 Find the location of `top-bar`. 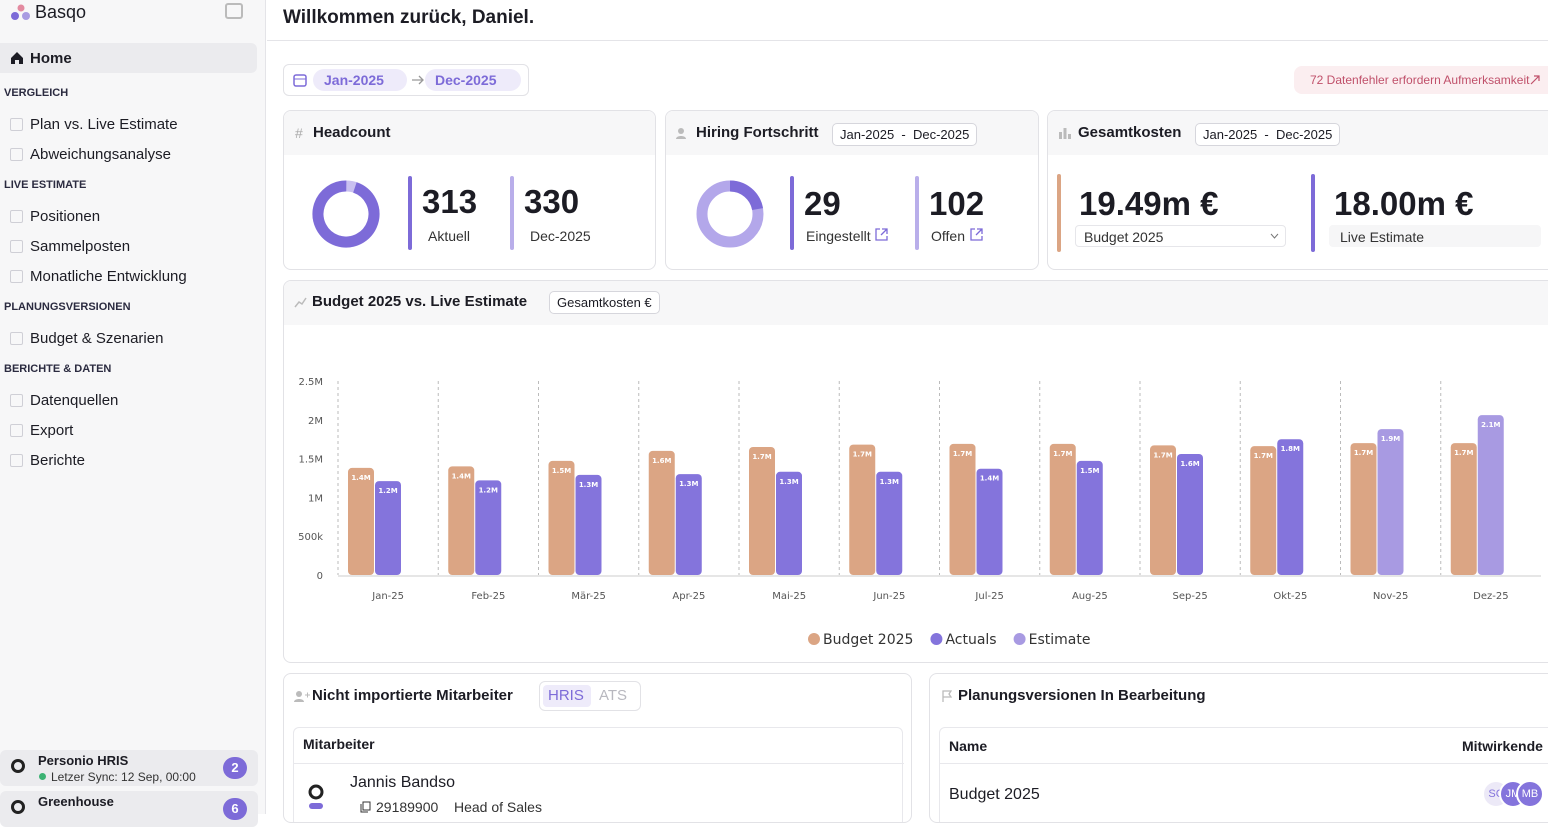

top-bar is located at coordinates (907, 20).